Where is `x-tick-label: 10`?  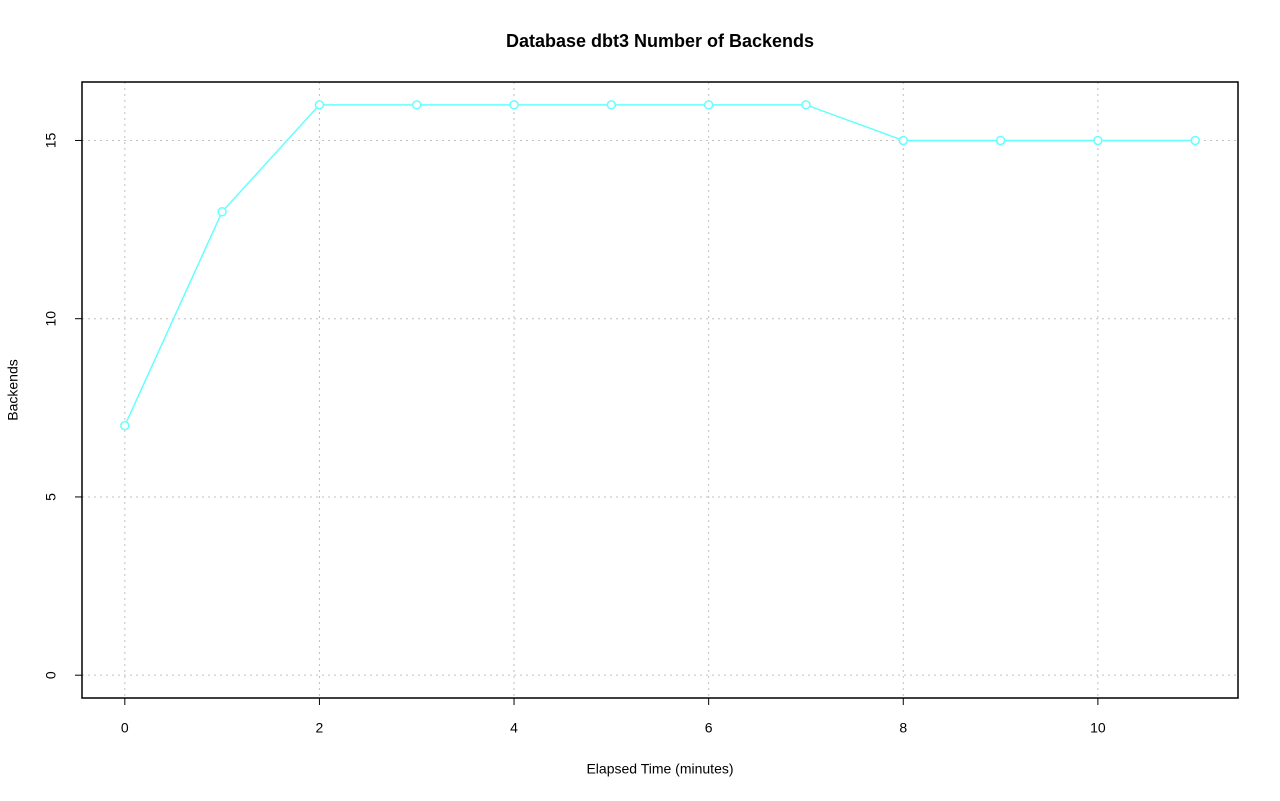
x-tick-label: 10 is located at coordinates (1098, 728).